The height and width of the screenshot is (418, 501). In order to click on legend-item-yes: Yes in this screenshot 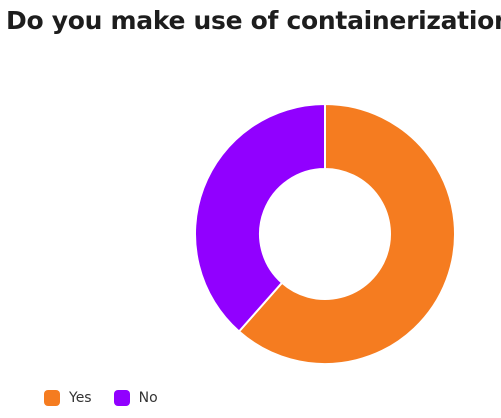, I will do `click(68, 398)`.